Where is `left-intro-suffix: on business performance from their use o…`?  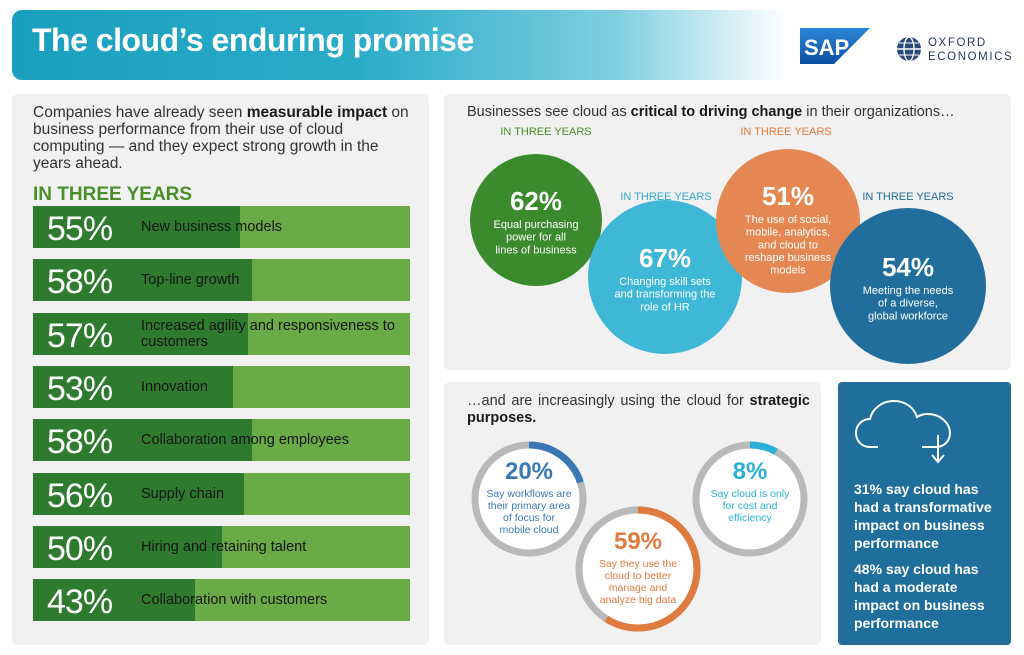
left-intro-suffix: on business performance from their use o… is located at coordinates (221, 138).